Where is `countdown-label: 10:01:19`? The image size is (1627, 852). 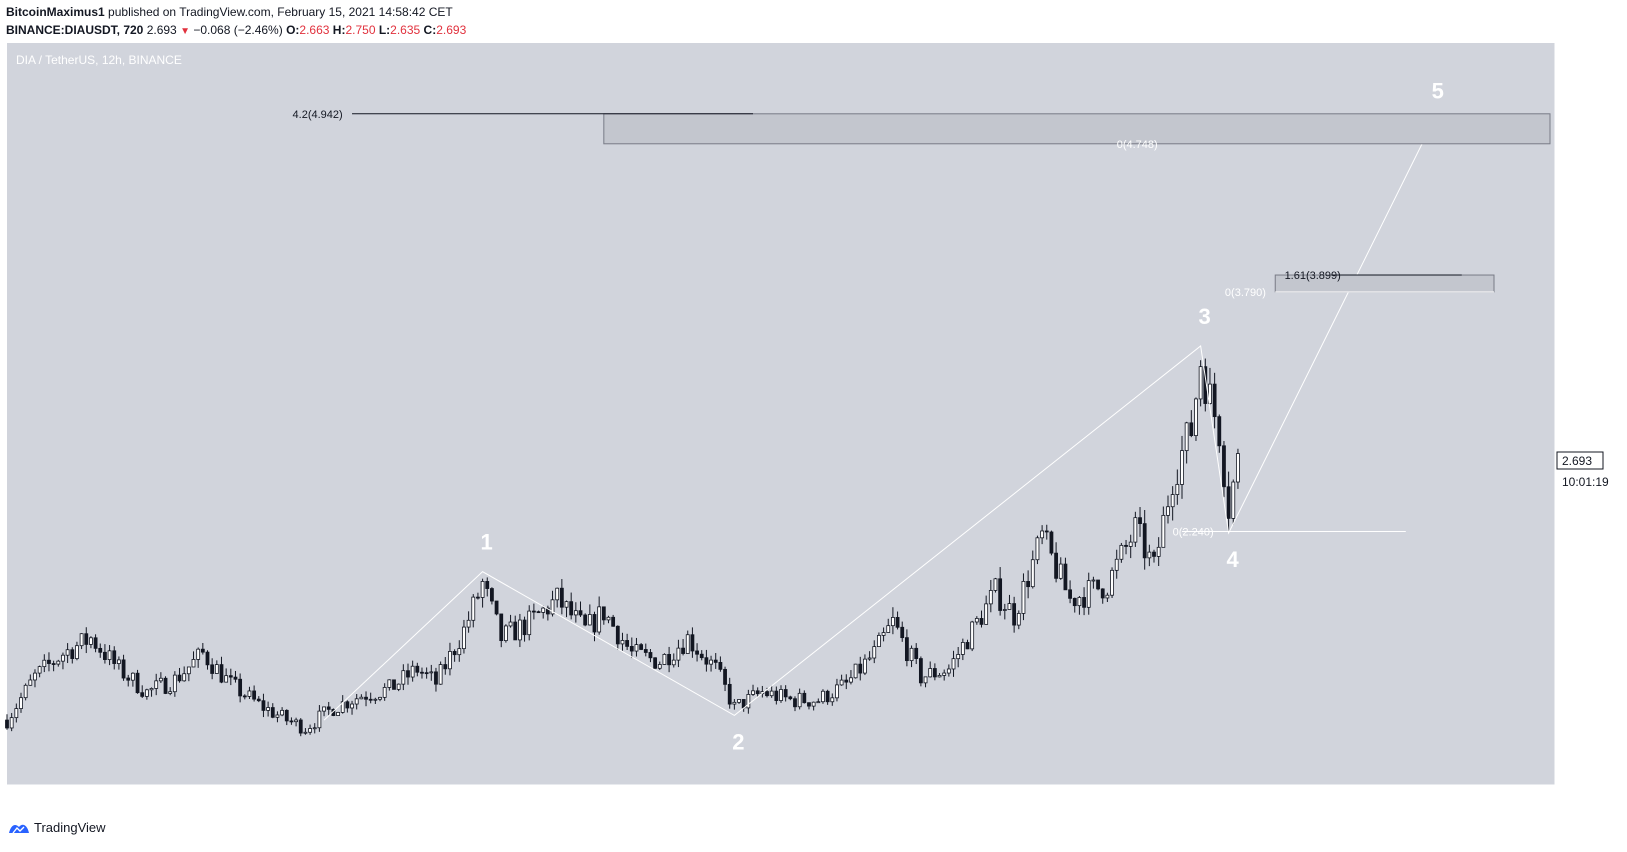
countdown-label: 10:01:19 is located at coordinates (1585, 482).